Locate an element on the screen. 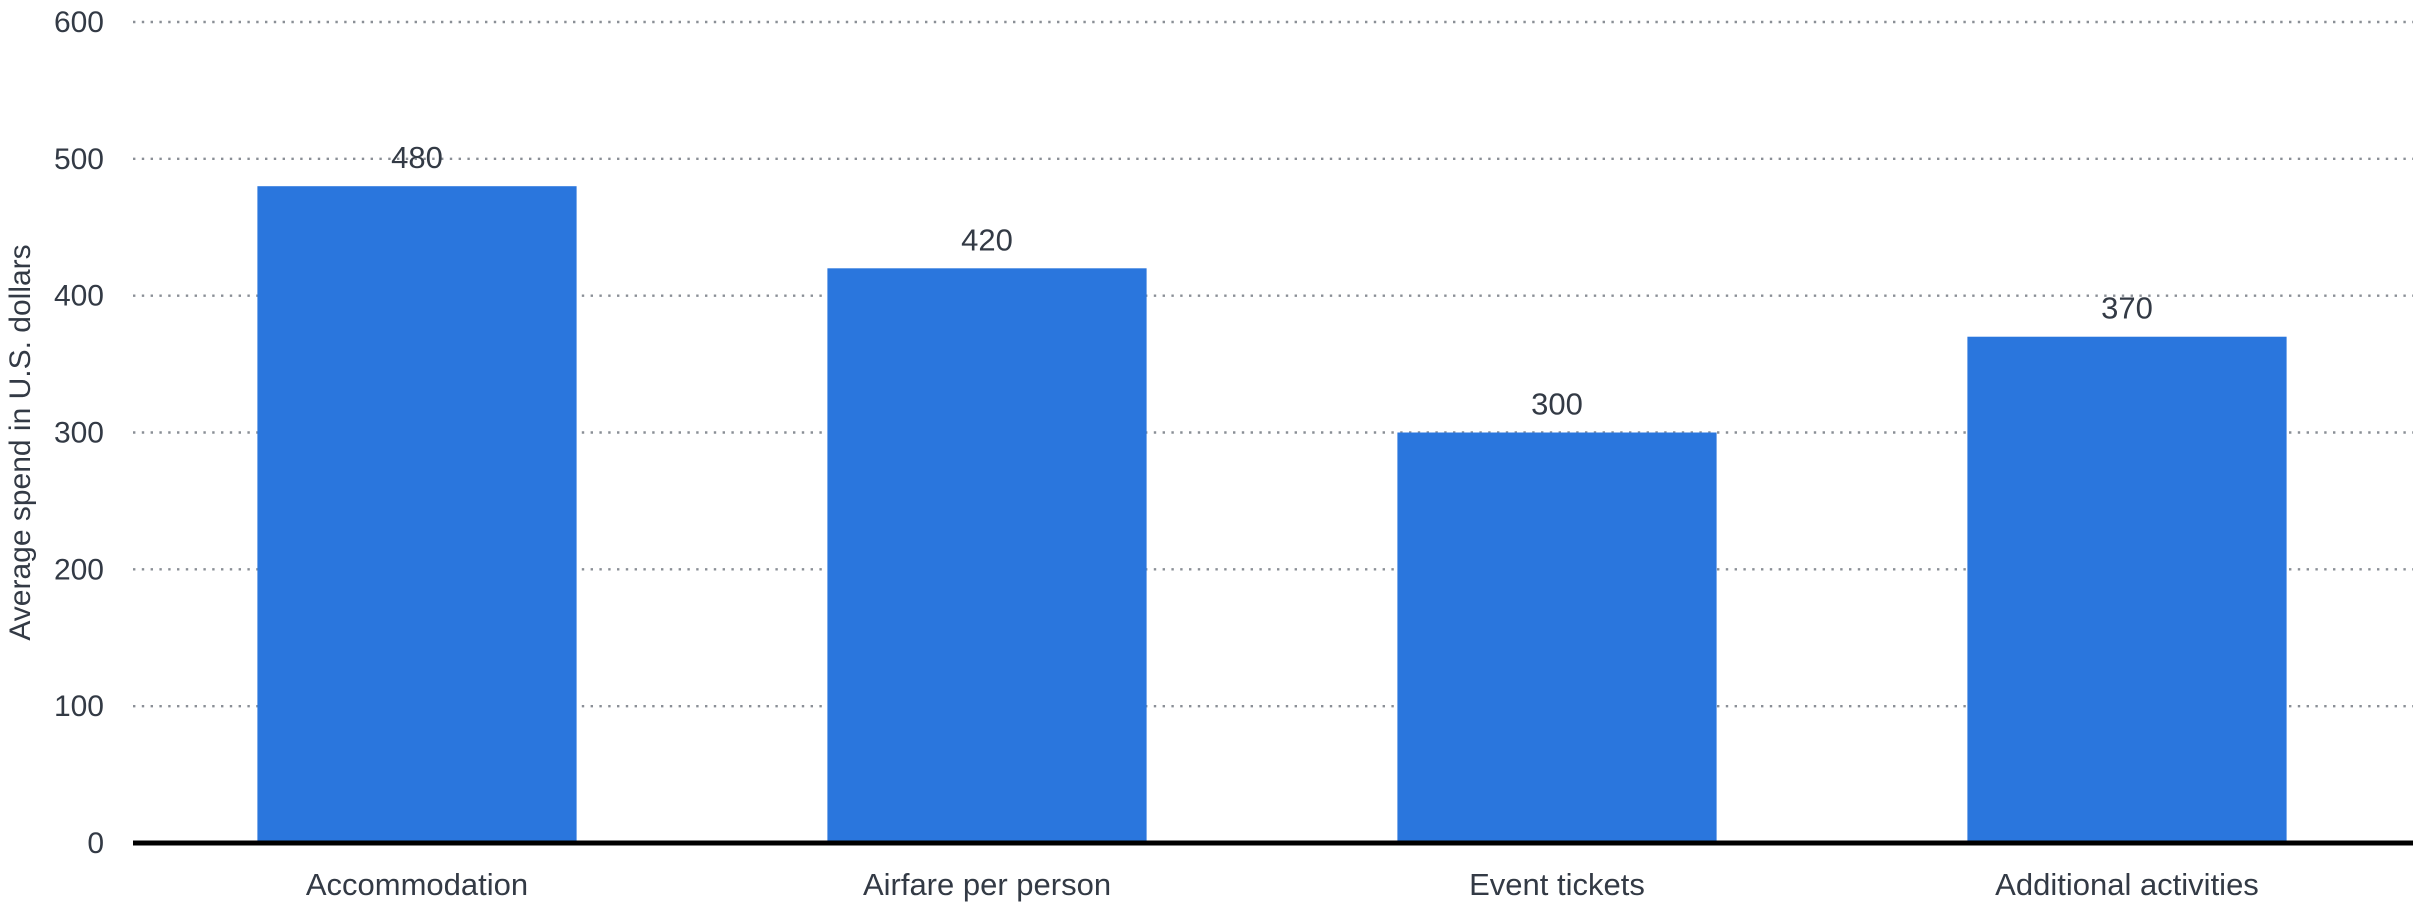  y-tick-label: 0 is located at coordinates (95, 843).